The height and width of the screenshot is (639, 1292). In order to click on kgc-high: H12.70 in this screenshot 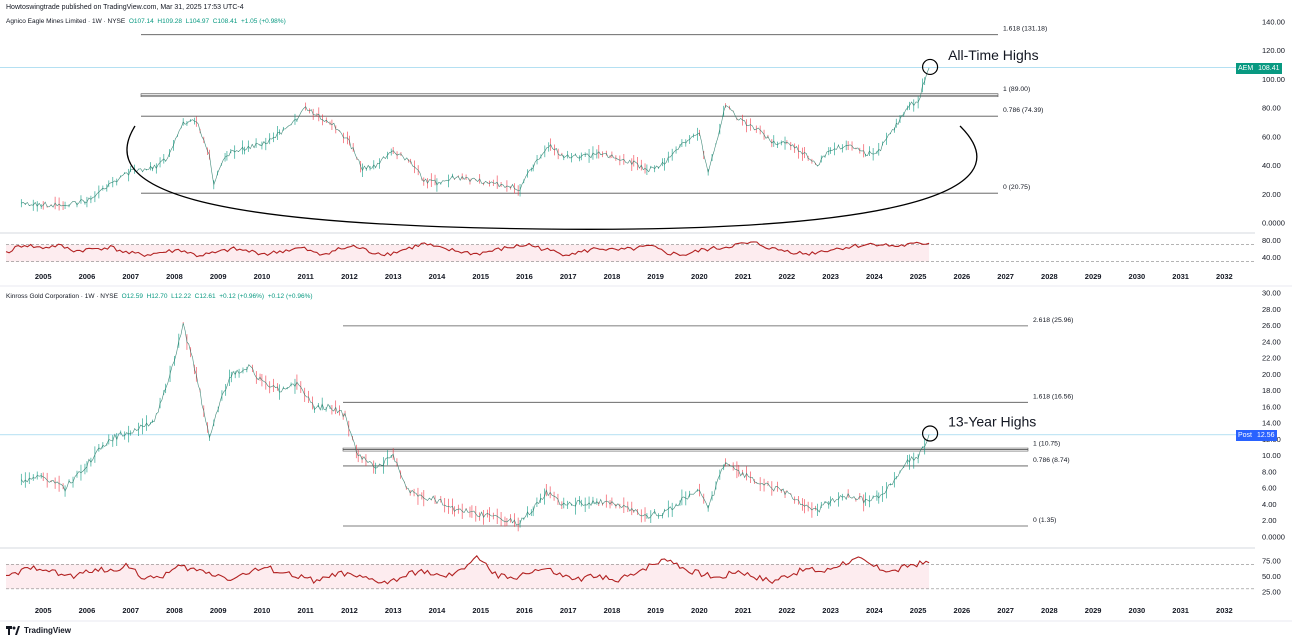, I will do `click(157, 296)`.